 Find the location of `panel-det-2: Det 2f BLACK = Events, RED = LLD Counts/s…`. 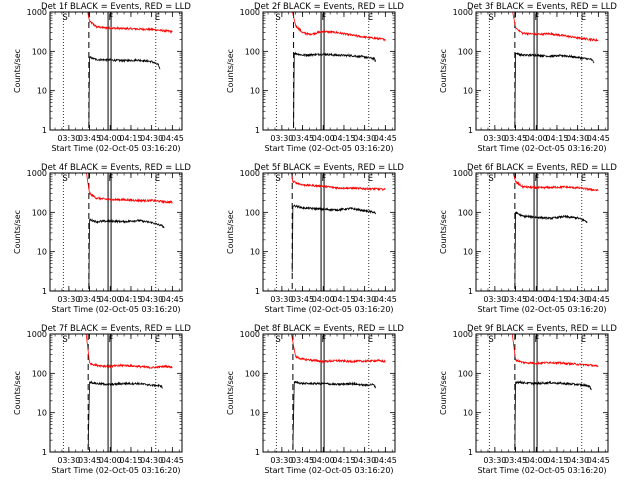

panel-det-2: Det 2f BLACK = Events, RED = LLD Counts/s… is located at coordinates (315, 77).